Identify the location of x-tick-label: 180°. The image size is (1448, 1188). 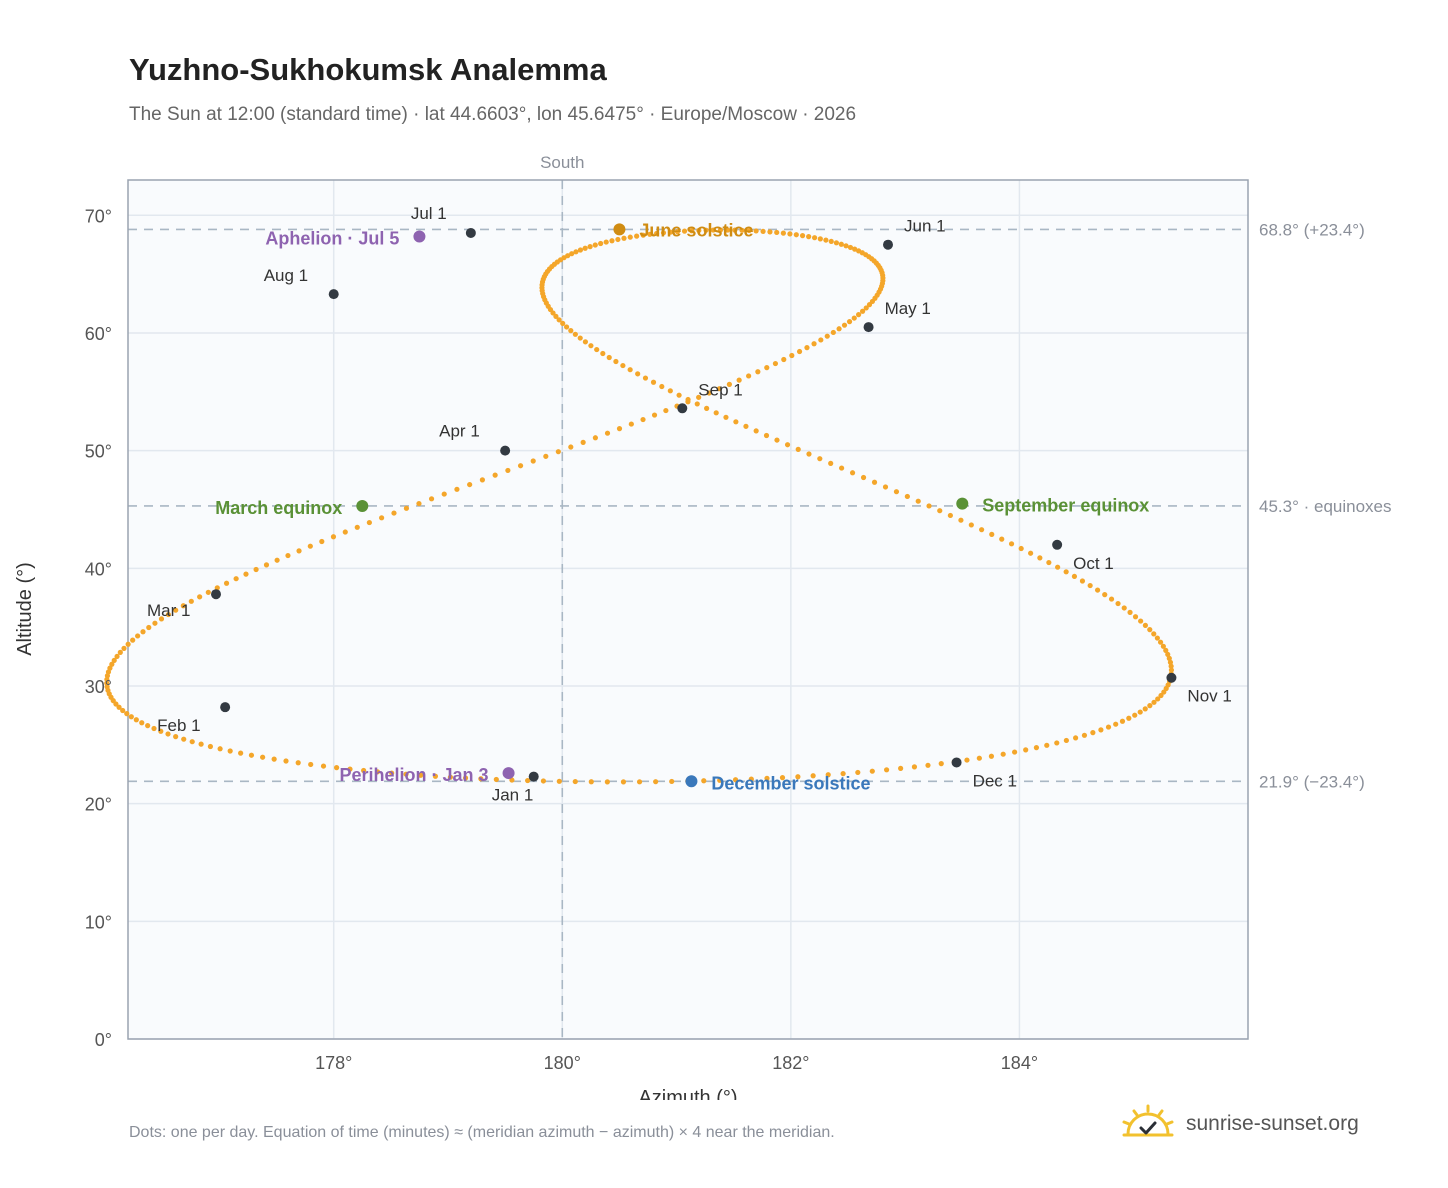
(562, 1063).